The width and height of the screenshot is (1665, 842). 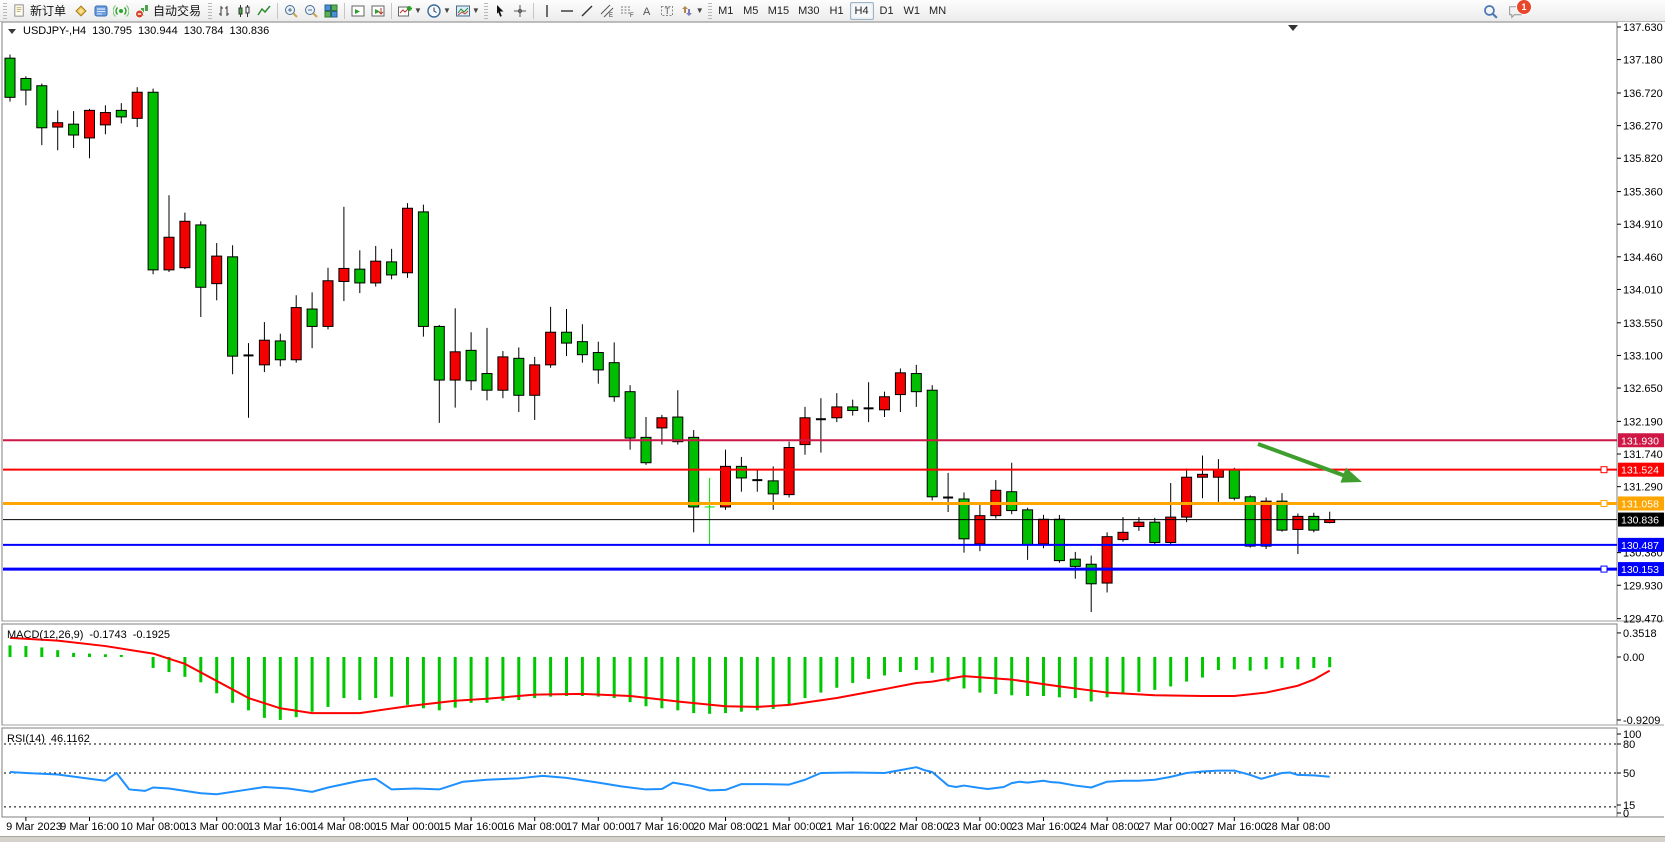 What do you see at coordinates (833, 519) in the screenshot?
I see `horizontal-line-130.836: 130.836` at bounding box center [833, 519].